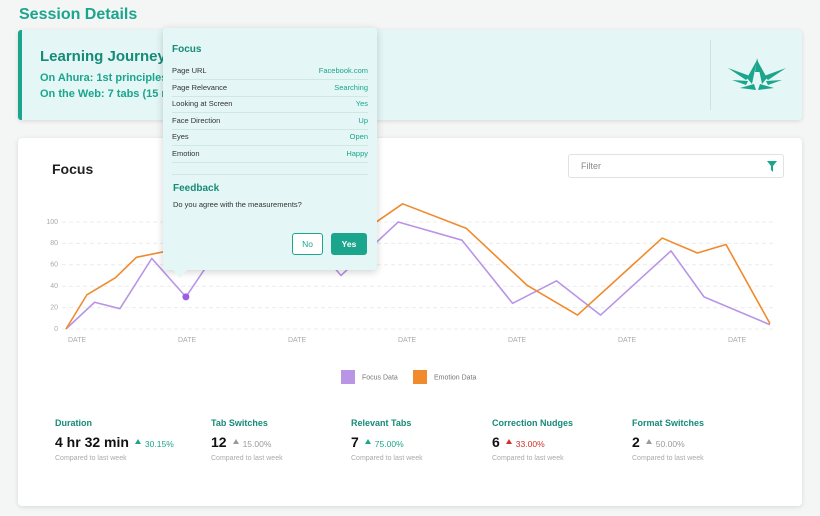  Describe the element at coordinates (343, 70) in the screenshot. I see `row-value: Facebook.com` at that location.